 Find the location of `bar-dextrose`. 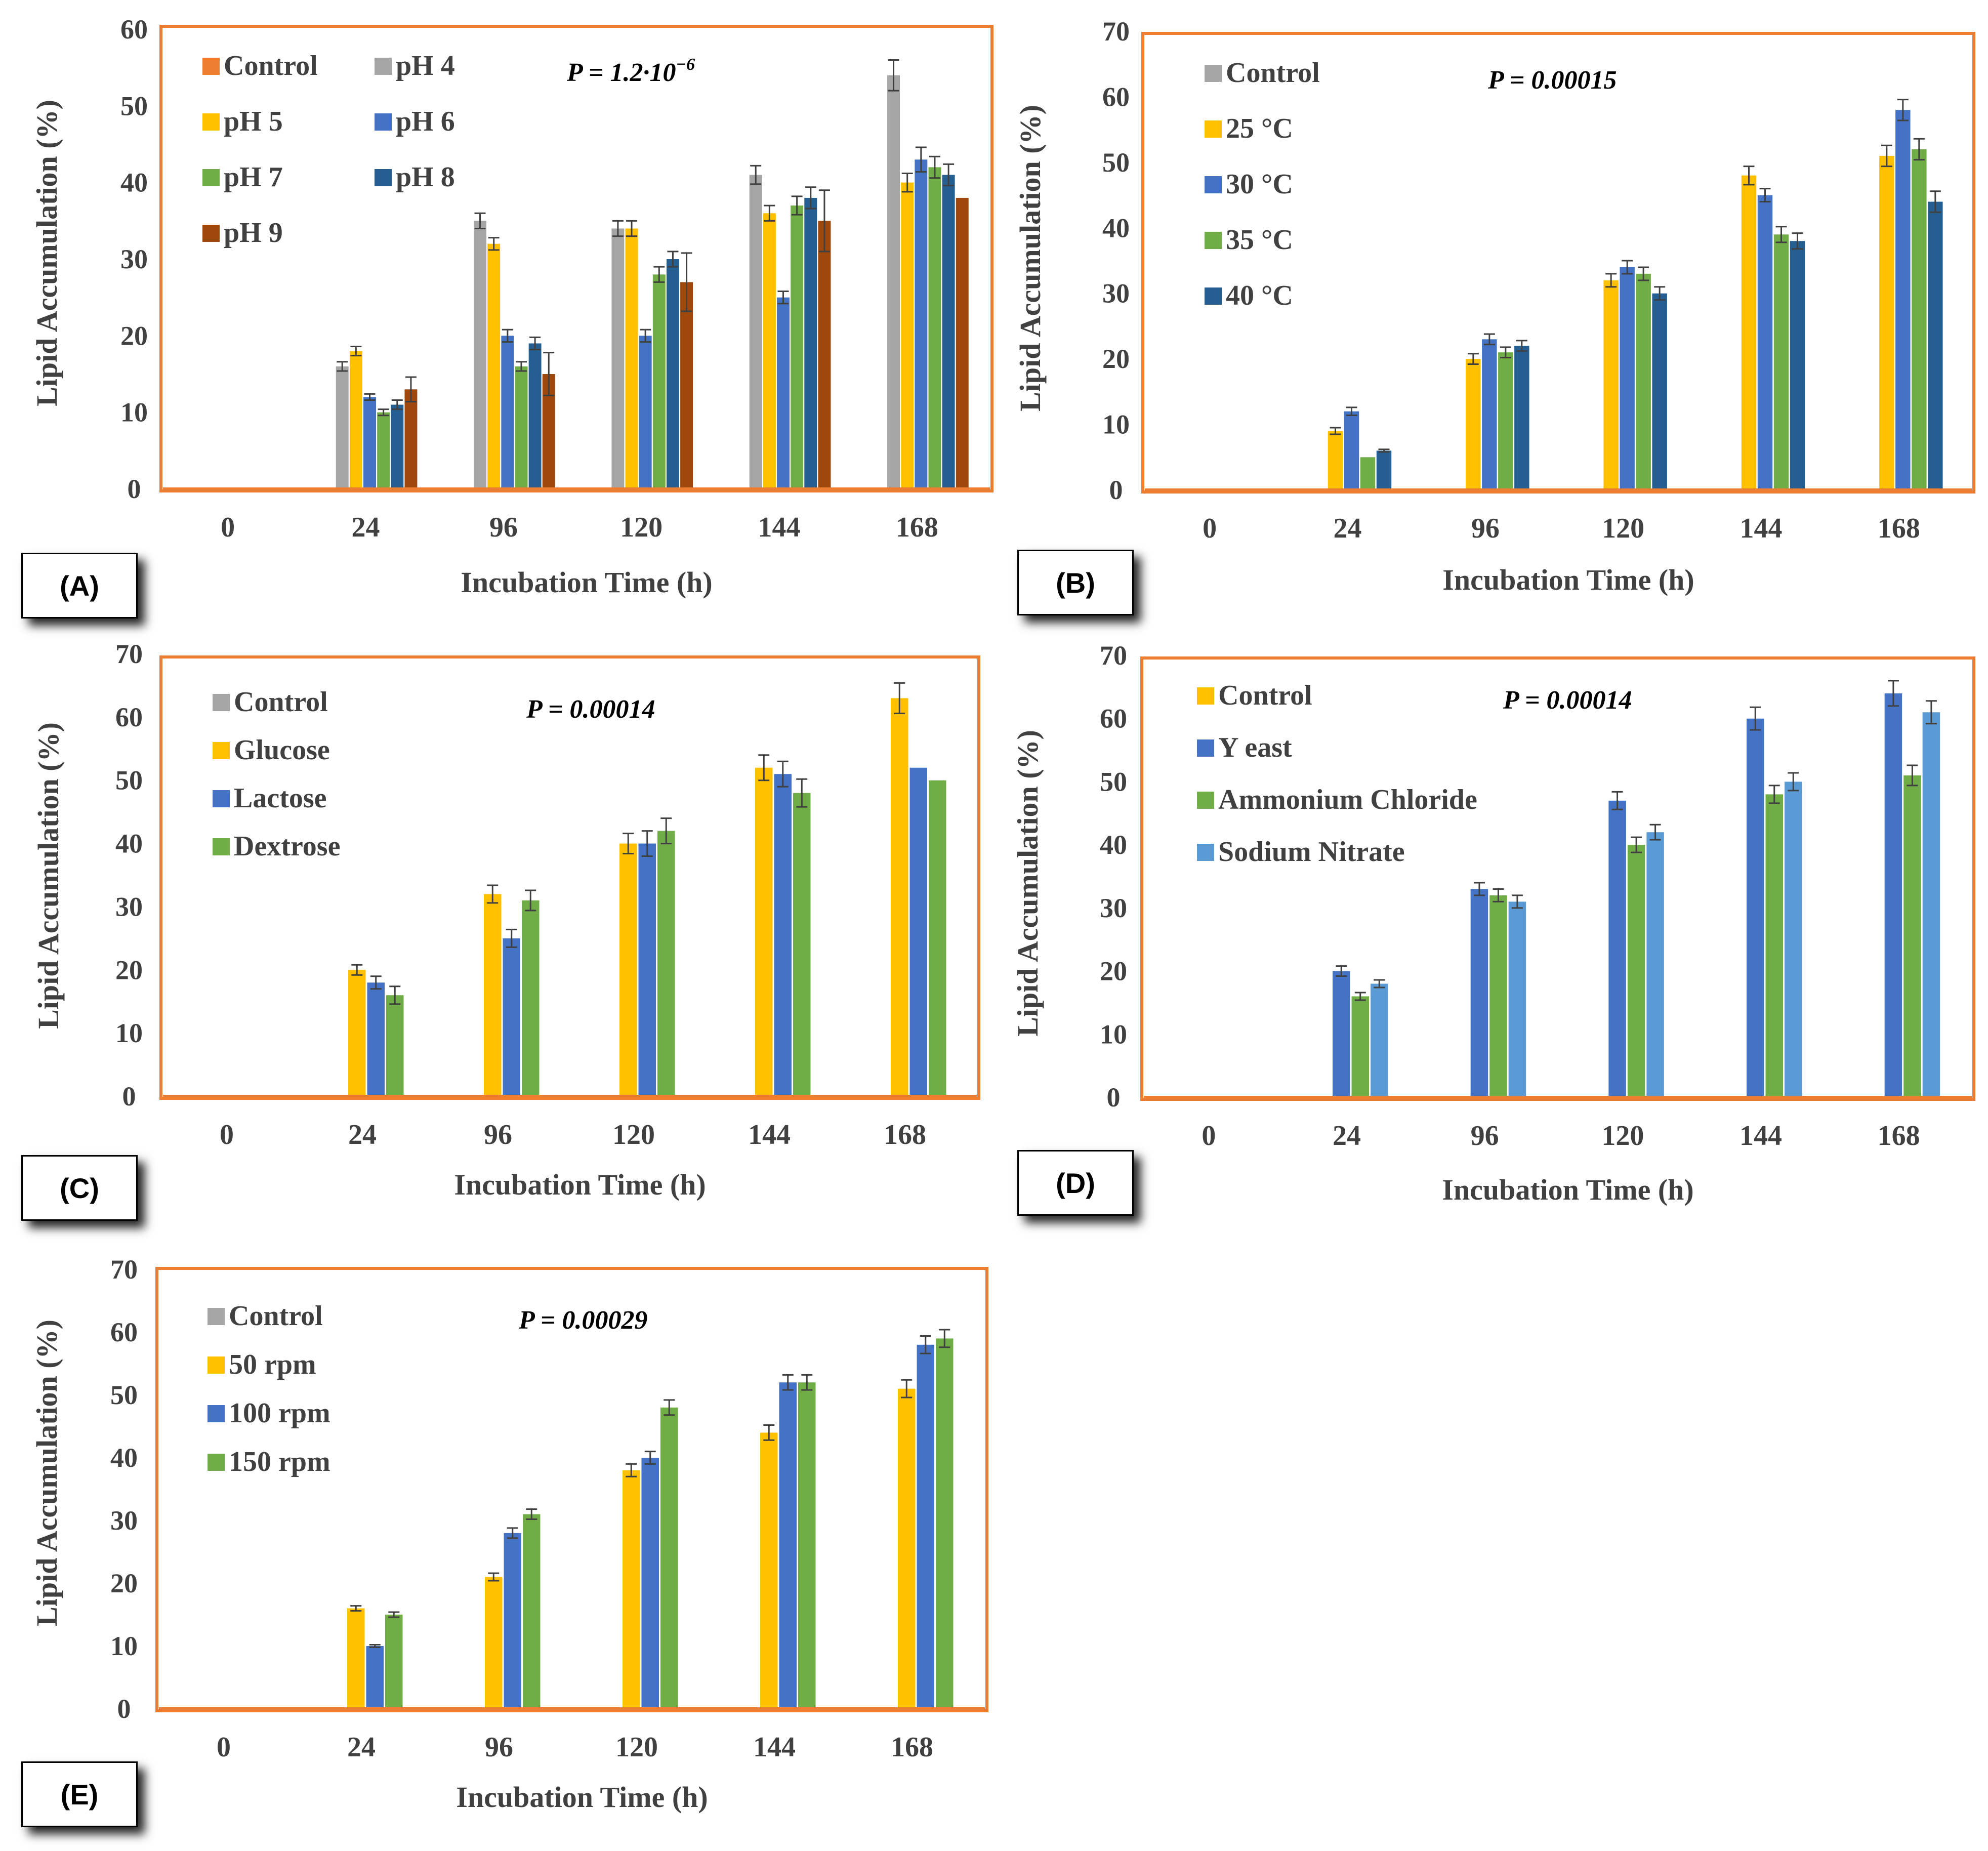

bar-dextrose is located at coordinates (395, 1045).